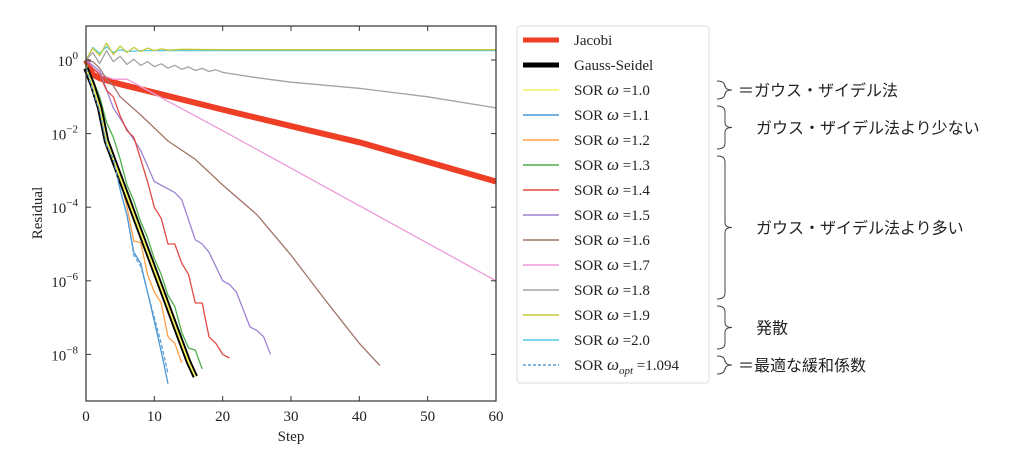  I want to click on legend-label: SOR ω =2.0, so click(612, 339).